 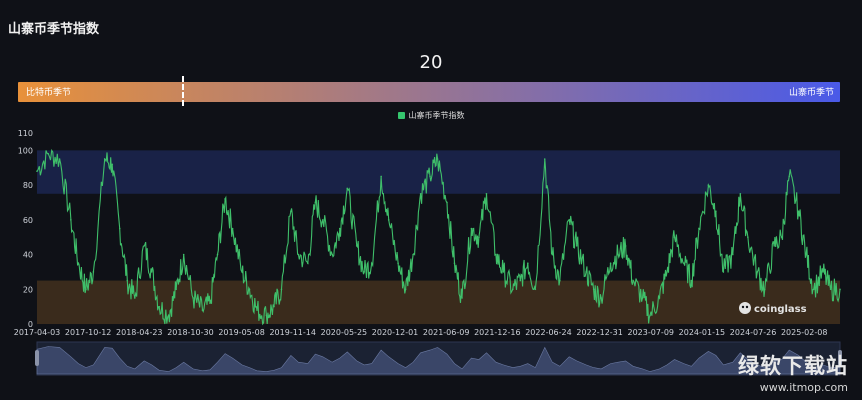 What do you see at coordinates (793, 366) in the screenshot?
I see `site-watermark-name: 绿软下载站` at bounding box center [793, 366].